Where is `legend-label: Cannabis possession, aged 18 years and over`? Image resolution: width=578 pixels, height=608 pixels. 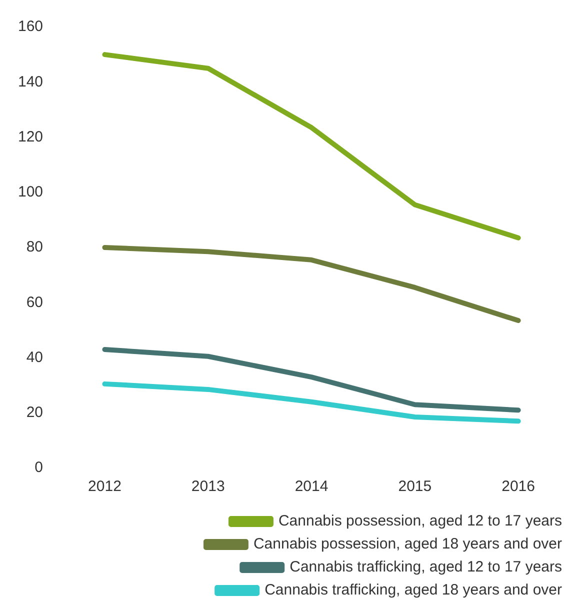
legend-label: Cannabis possession, aged 18 years and over is located at coordinates (407, 544).